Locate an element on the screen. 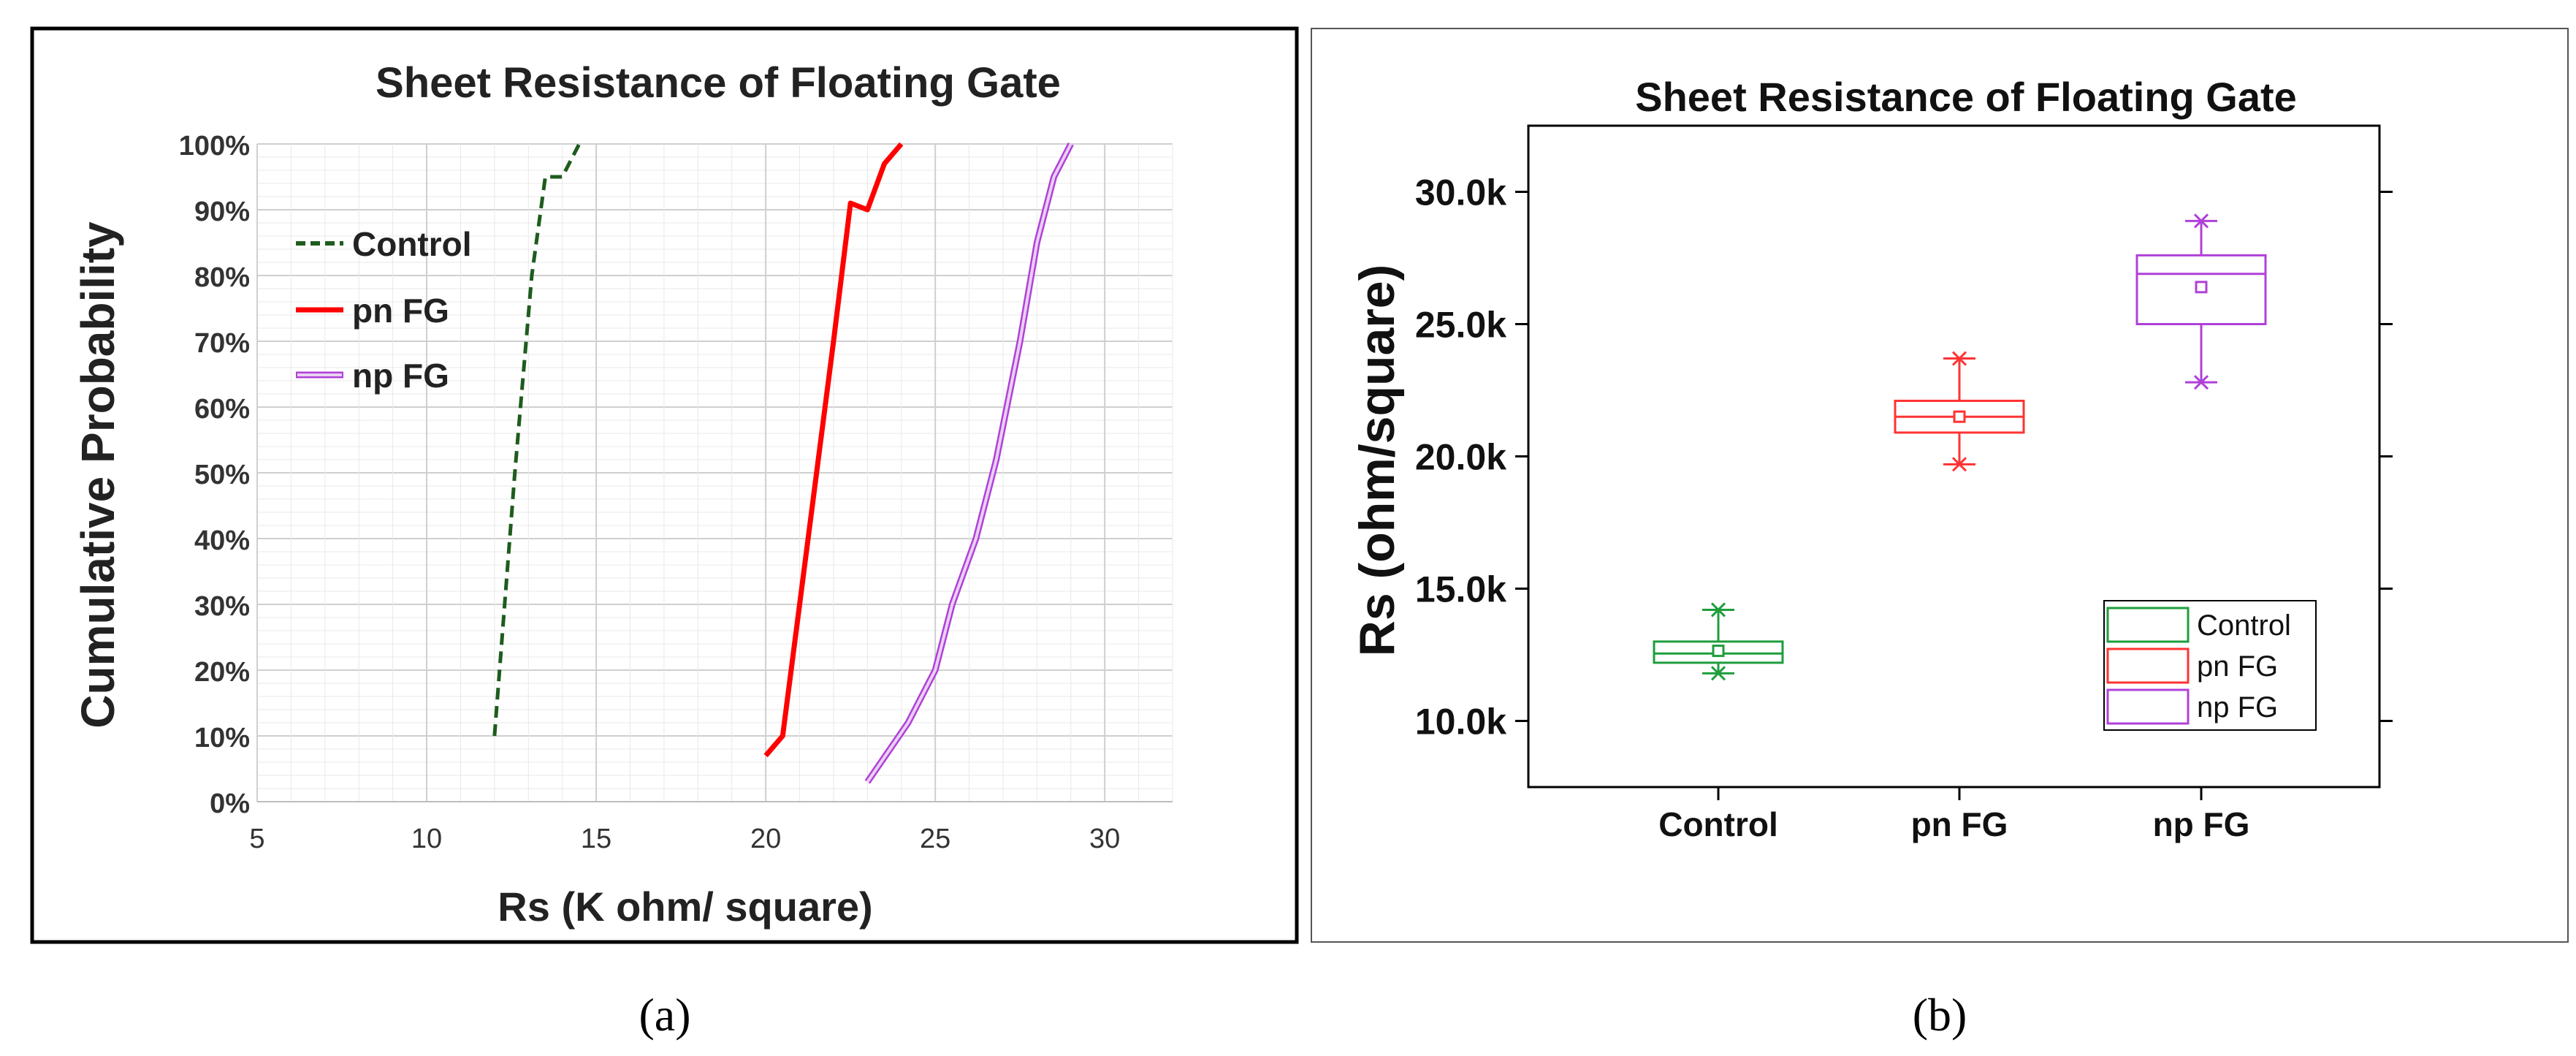 Image resolution: width=2576 pixels, height=1056 pixels. x-tick-label: 10 is located at coordinates (427, 839).